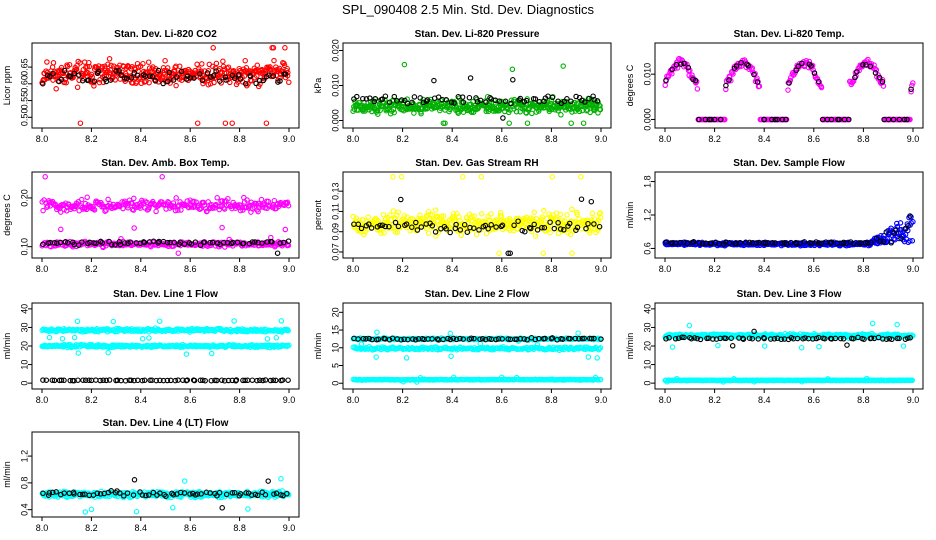 The height and width of the screenshot is (540, 936). What do you see at coordinates (789, 294) in the screenshot?
I see `panel-title: Stan. Dev. Line 3 Flow` at bounding box center [789, 294].